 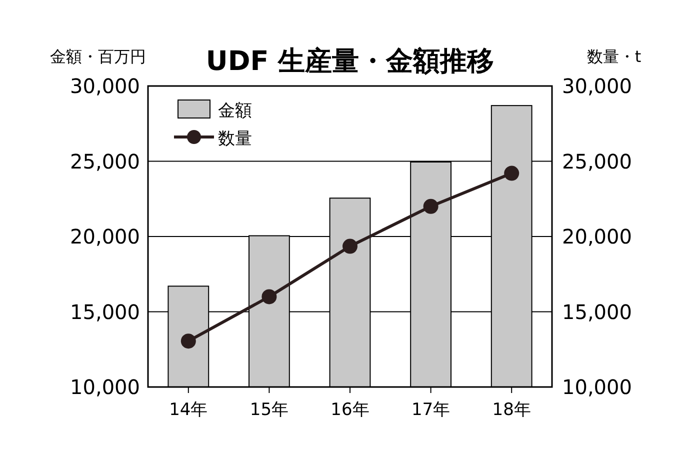 What do you see at coordinates (98, 56) in the screenshot?
I see `y-axis-title: 金額・百万円` at bounding box center [98, 56].